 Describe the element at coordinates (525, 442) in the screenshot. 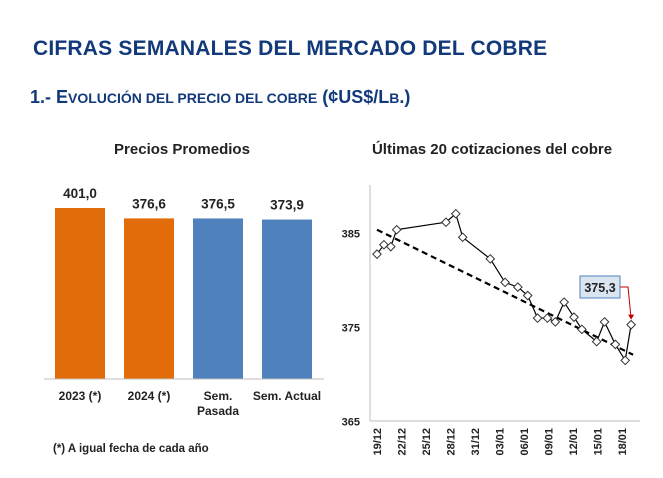

I see `x-tick-label: 06/01` at that location.